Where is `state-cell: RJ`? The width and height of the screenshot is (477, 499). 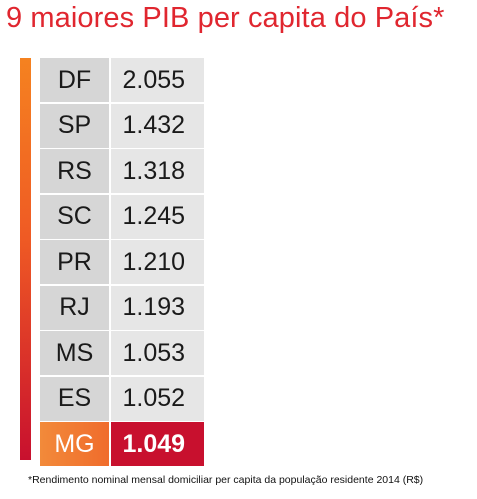 state-cell: RJ is located at coordinates (74, 307).